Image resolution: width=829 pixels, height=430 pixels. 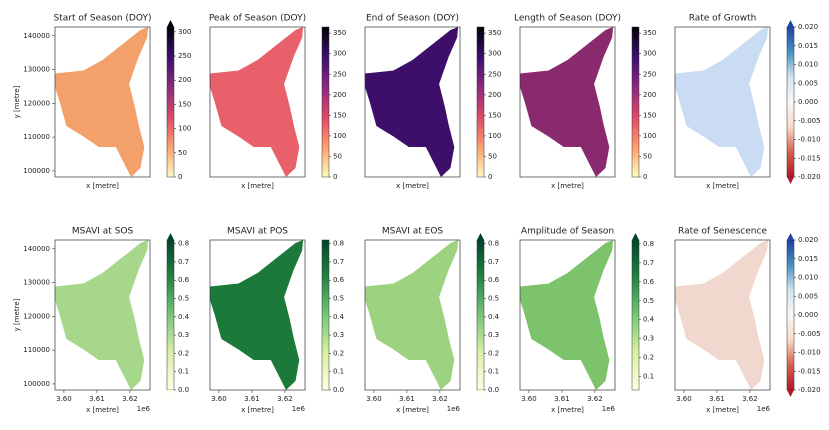 I want to click on panel-title: Start of Season (DOY), so click(x=103, y=19).